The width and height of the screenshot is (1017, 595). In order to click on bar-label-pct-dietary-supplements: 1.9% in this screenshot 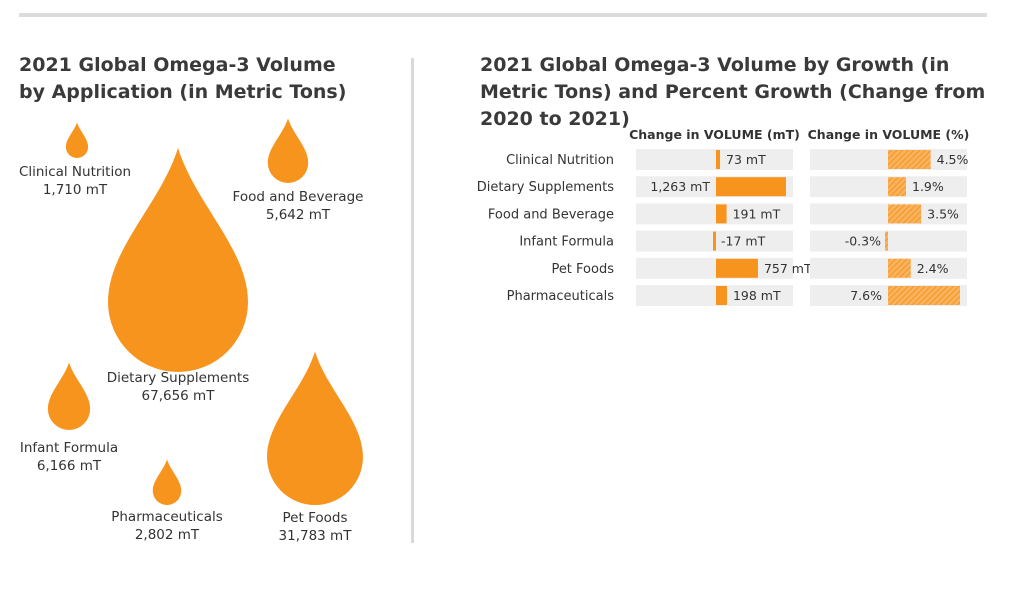, I will do `click(928, 186)`.